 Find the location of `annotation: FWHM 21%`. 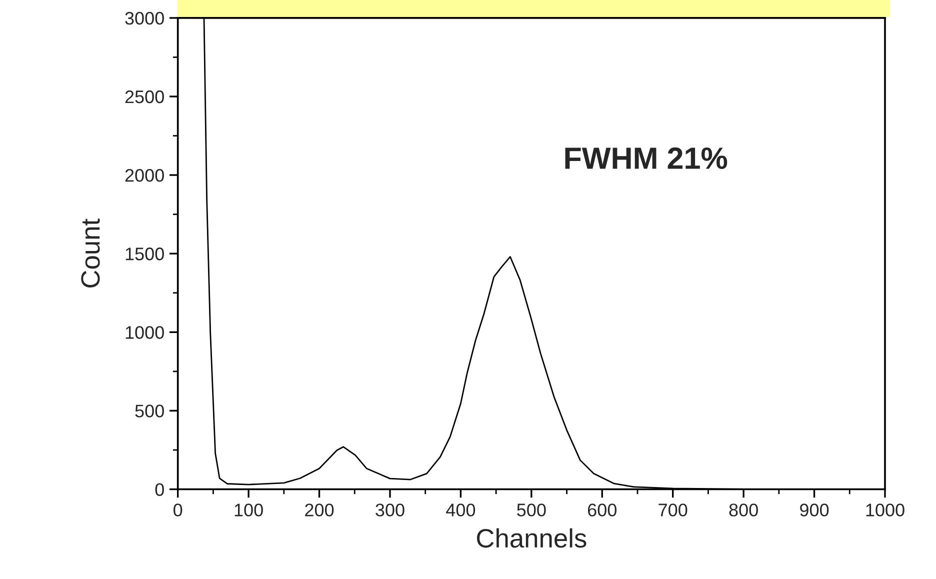

annotation: FWHM 21% is located at coordinates (646, 158).